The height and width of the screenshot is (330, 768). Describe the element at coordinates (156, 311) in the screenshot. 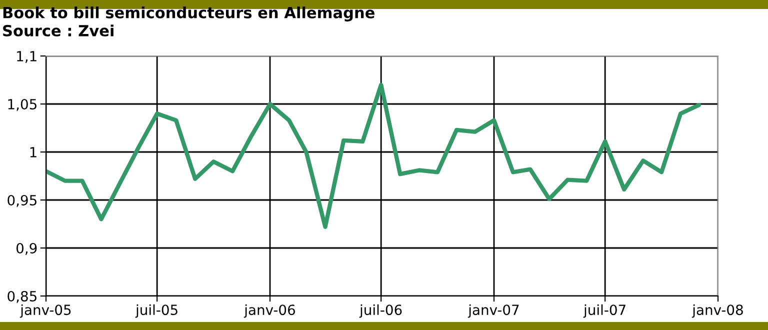

I see `x-tick-label: juil-05` at that location.